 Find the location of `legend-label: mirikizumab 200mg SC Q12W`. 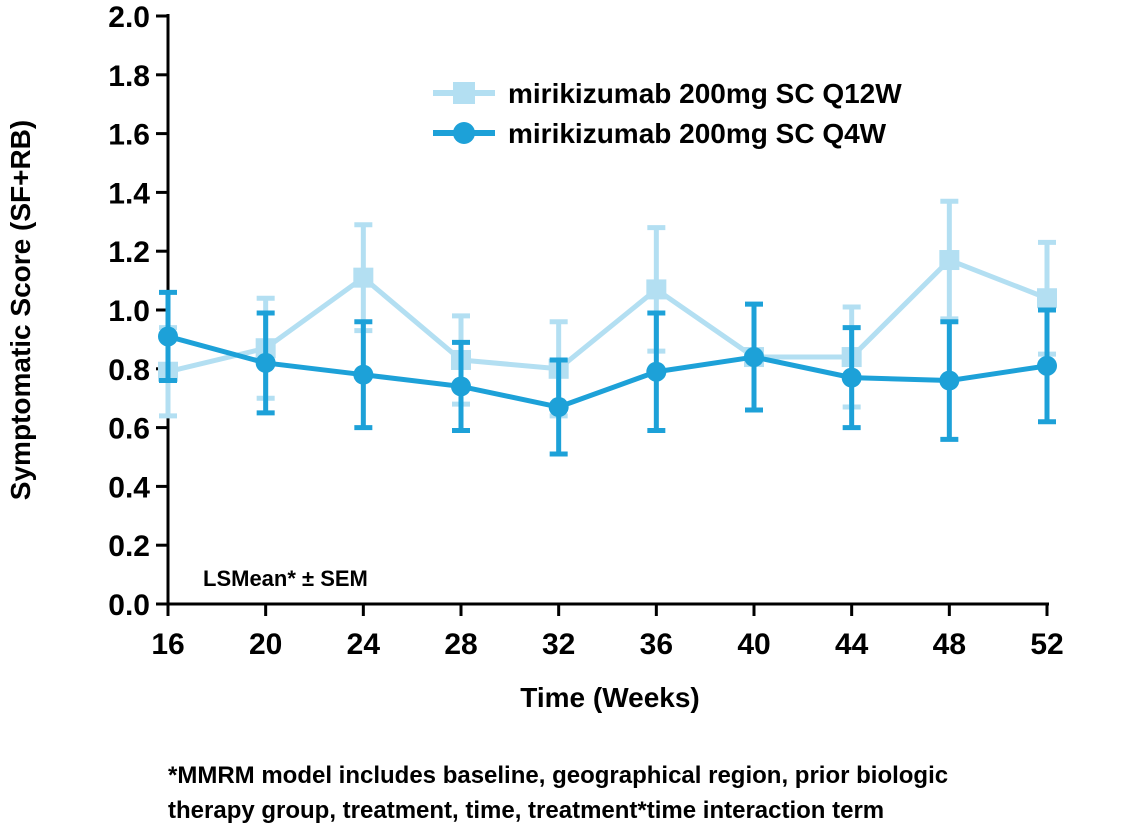

legend-label: mirikizumab 200mg SC Q12W is located at coordinates (705, 93).